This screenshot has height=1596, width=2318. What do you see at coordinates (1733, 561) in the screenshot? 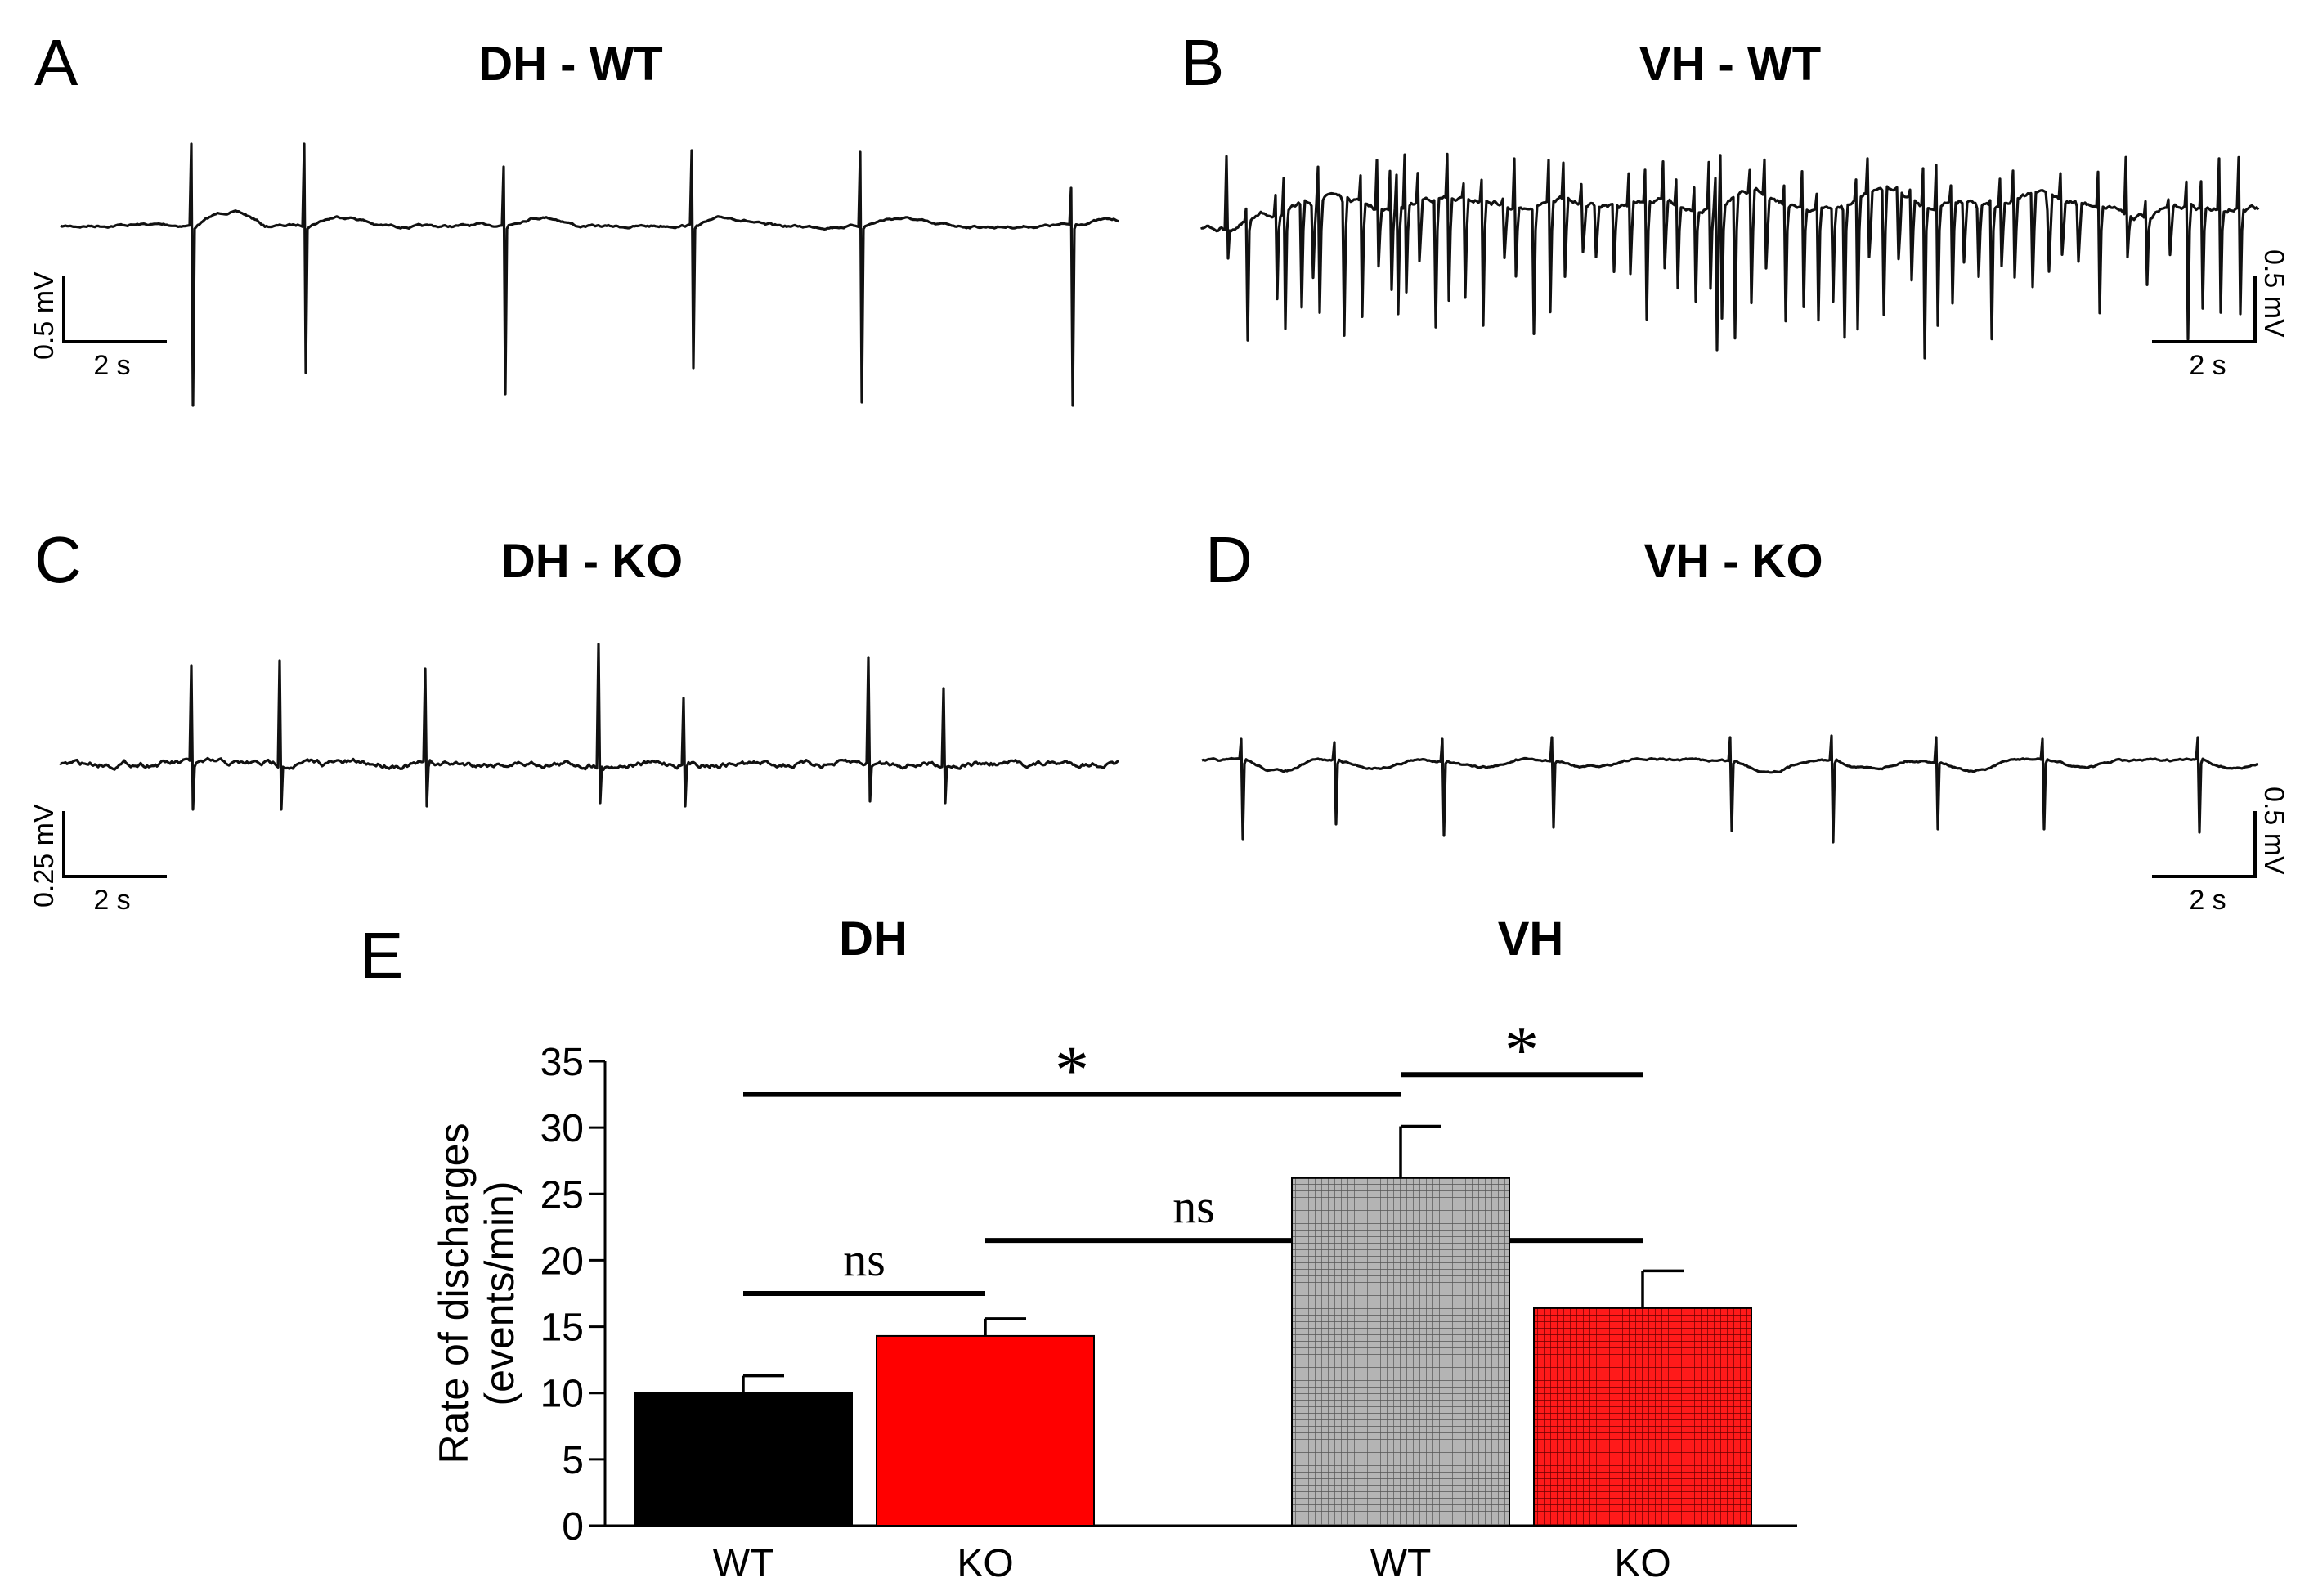
I see `panel-title-d: VH - KO` at bounding box center [1733, 561].